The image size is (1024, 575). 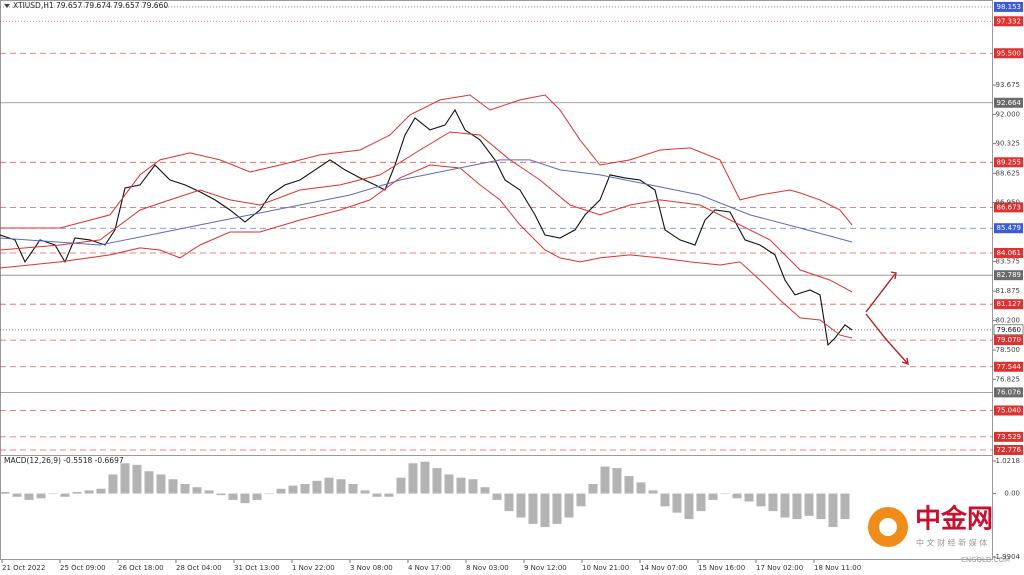 I want to click on watermark-name: 中金网, so click(x=954, y=519).